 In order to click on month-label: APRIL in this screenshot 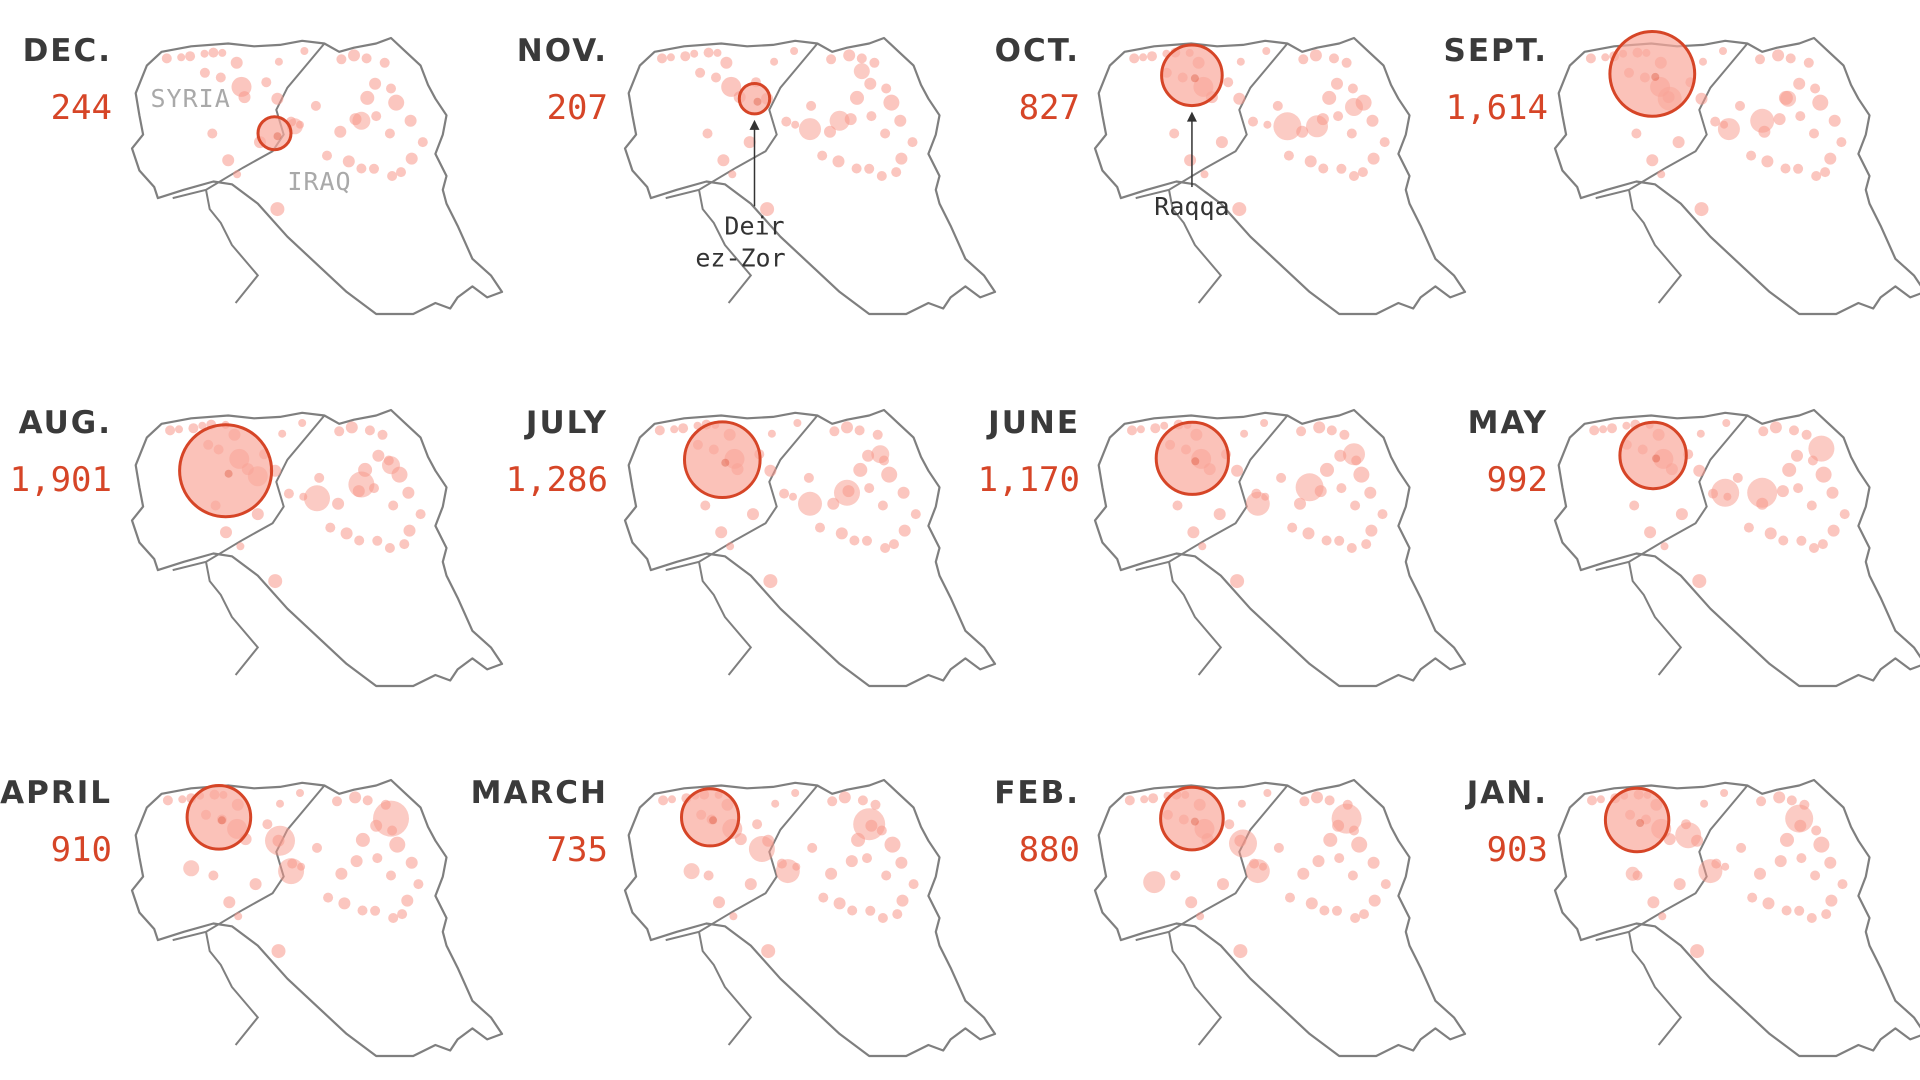, I will do `click(56, 793)`.